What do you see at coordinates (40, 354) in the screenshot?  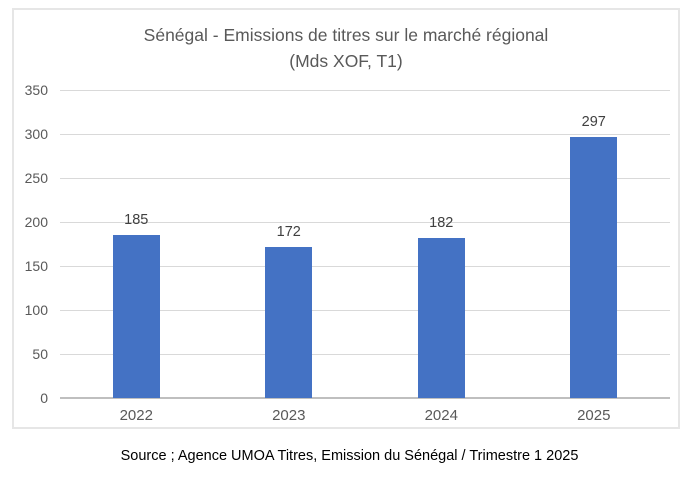 I see `y-tick-50: 50` at bounding box center [40, 354].